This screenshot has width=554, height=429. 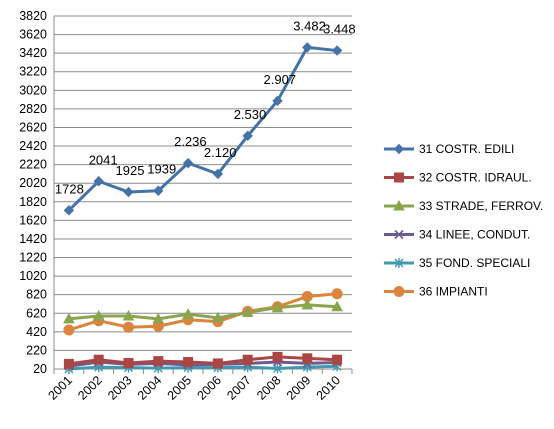 I want to click on legend-item: 31 COSTR. EDILI, so click(x=449, y=149).